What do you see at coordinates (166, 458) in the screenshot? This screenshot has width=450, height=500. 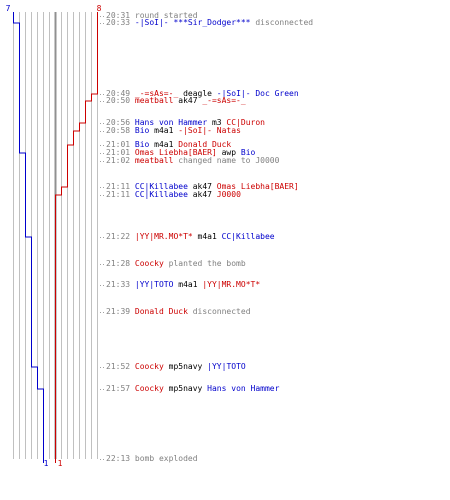 I see `event-text: bomb exploded` at bounding box center [166, 458].